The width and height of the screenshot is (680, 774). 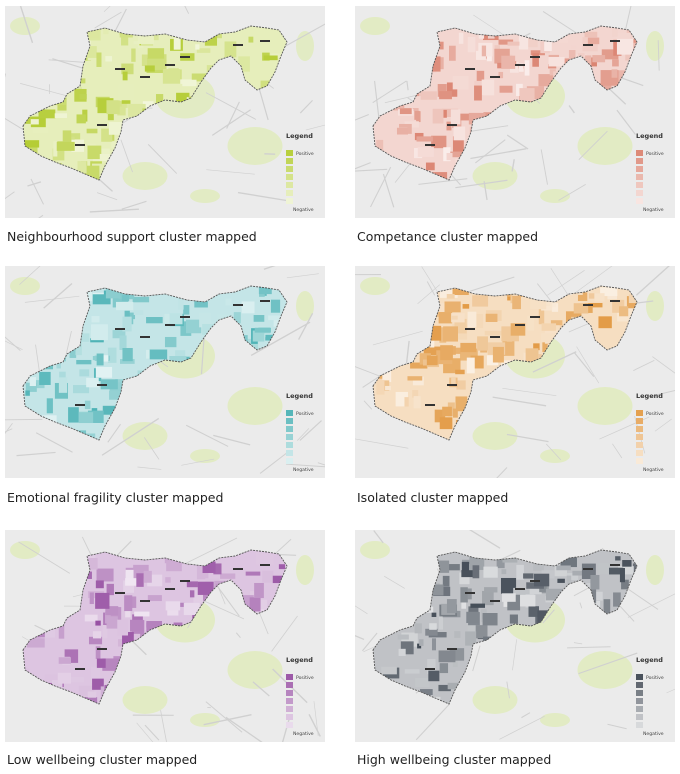 I want to click on map-isolated: Legend Positive Negative, so click(x=515, y=372).